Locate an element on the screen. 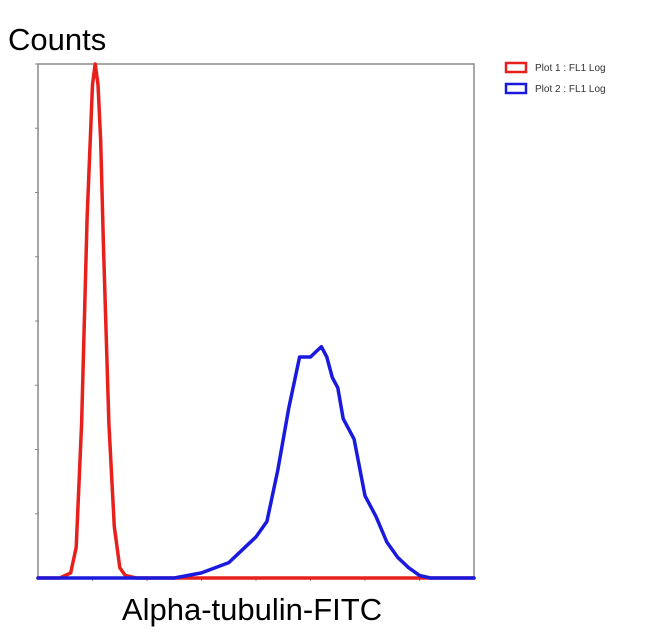 The height and width of the screenshot is (637, 650). legend-label-plot-2: Plot 2 : FL1 Log is located at coordinates (570, 89).